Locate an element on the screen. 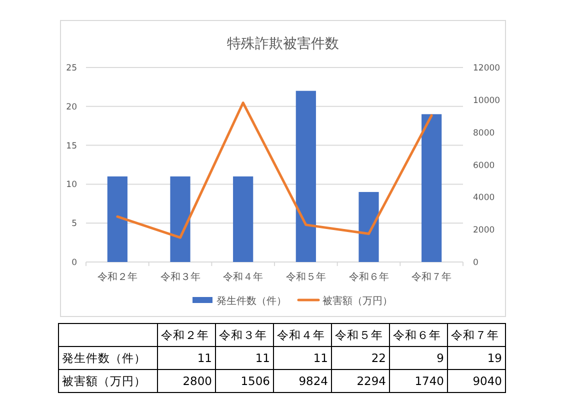 The image size is (567, 407). category-label: 令和４年 is located at coordinates (303, 335).